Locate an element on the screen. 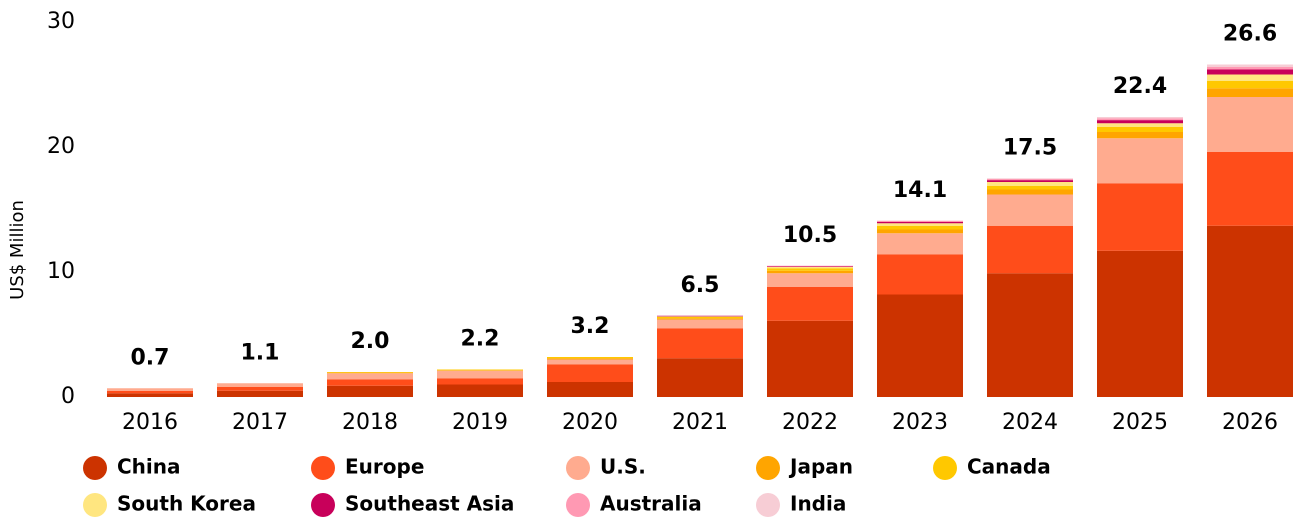 The image size is (1300, 524). legend-label: Southeast Asia is located at coordinates (429, 504).